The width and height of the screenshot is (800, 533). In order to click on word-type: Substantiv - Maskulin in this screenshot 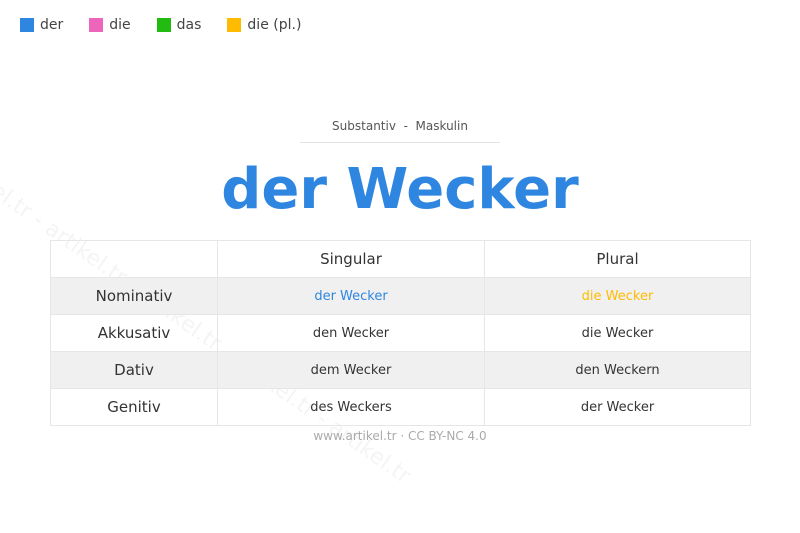, I will do `click(400, 131)`.